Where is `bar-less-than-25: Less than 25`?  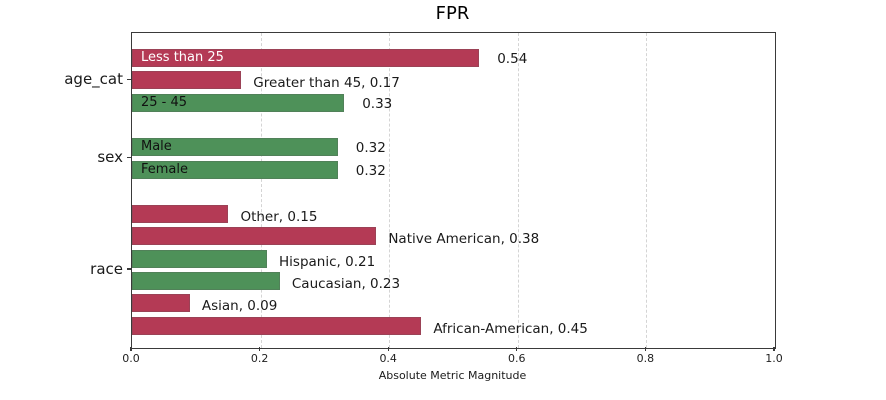
bar-less-than-25: Less than 25 is located at coordinates (306, 58).